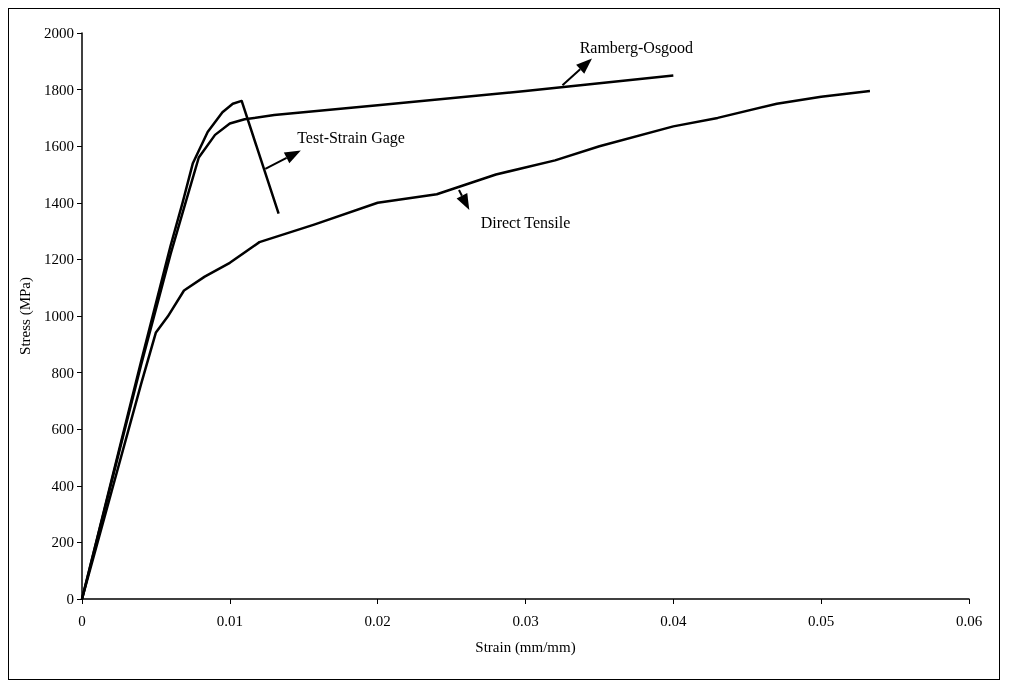 This screenshot has height=696, width=1016. What do you see at coordinates (62, 485) in the screenshot?
I see `y-tick-label: 400` at bounding box center [62, 485].